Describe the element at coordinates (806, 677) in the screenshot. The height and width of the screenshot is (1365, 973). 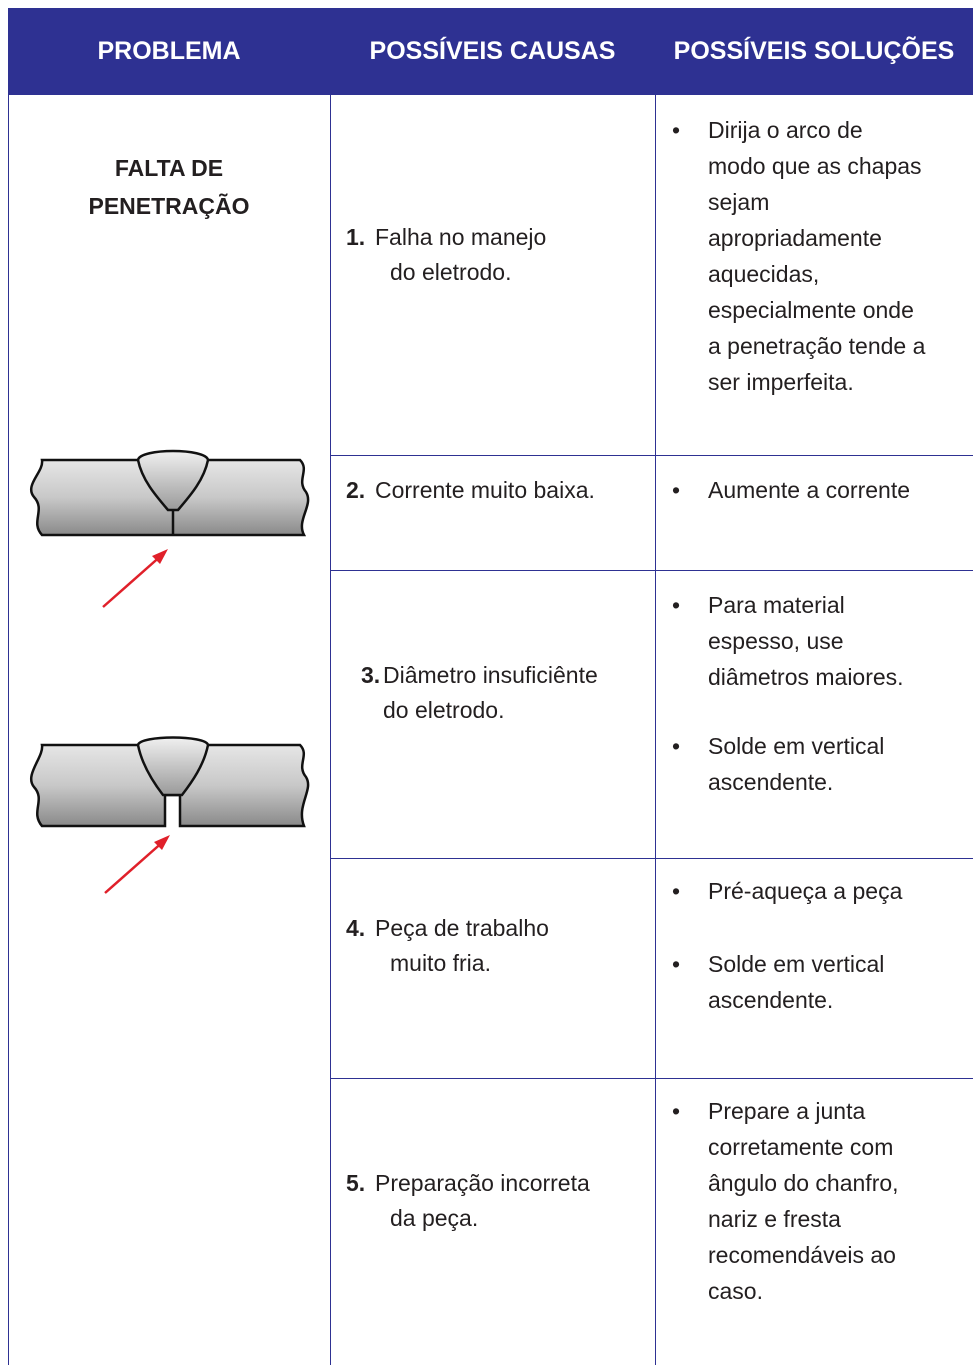
I see `solution-text: diâmetros maiores.` at that location.